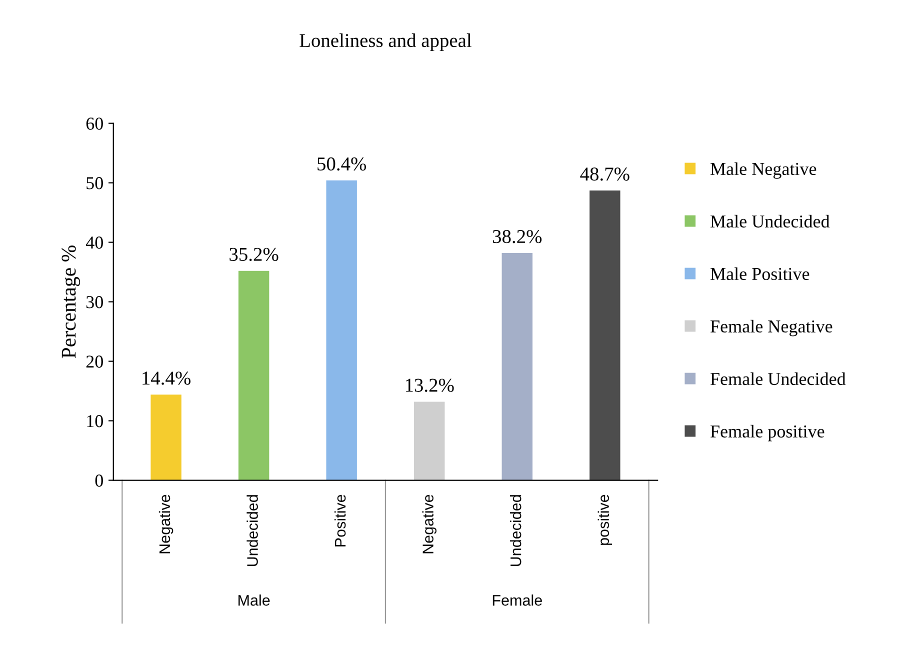 The width and height of the screenshot is (907, 649). What do you see at coordinates (94, 124) in the screenshot?
I see `y-tick-label: 60` at bounding box center [94, 124].